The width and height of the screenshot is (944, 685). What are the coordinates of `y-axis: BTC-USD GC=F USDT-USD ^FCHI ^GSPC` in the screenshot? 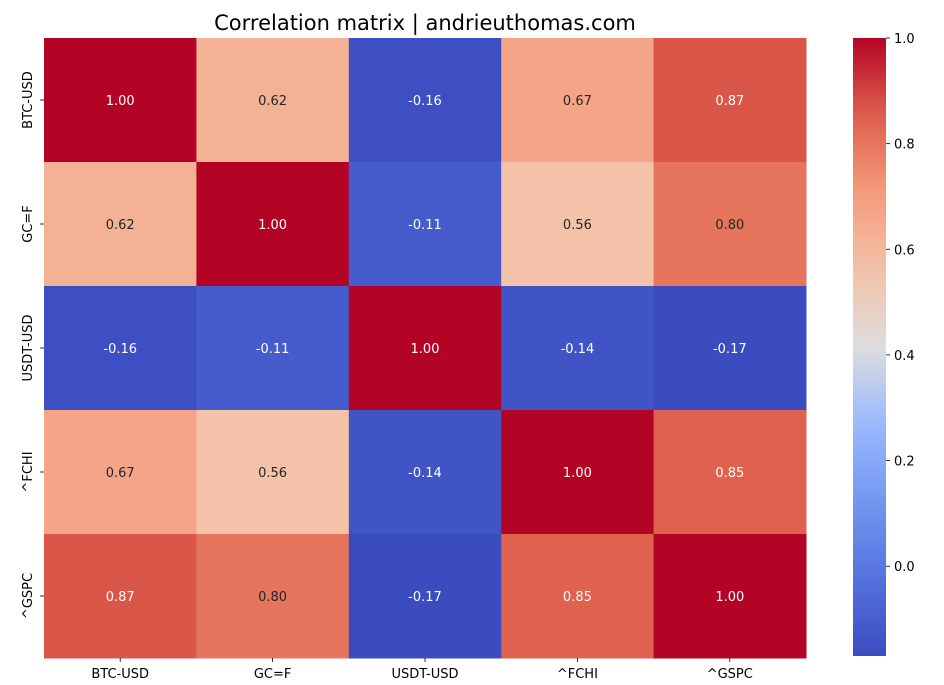 It's located at (32, 345).